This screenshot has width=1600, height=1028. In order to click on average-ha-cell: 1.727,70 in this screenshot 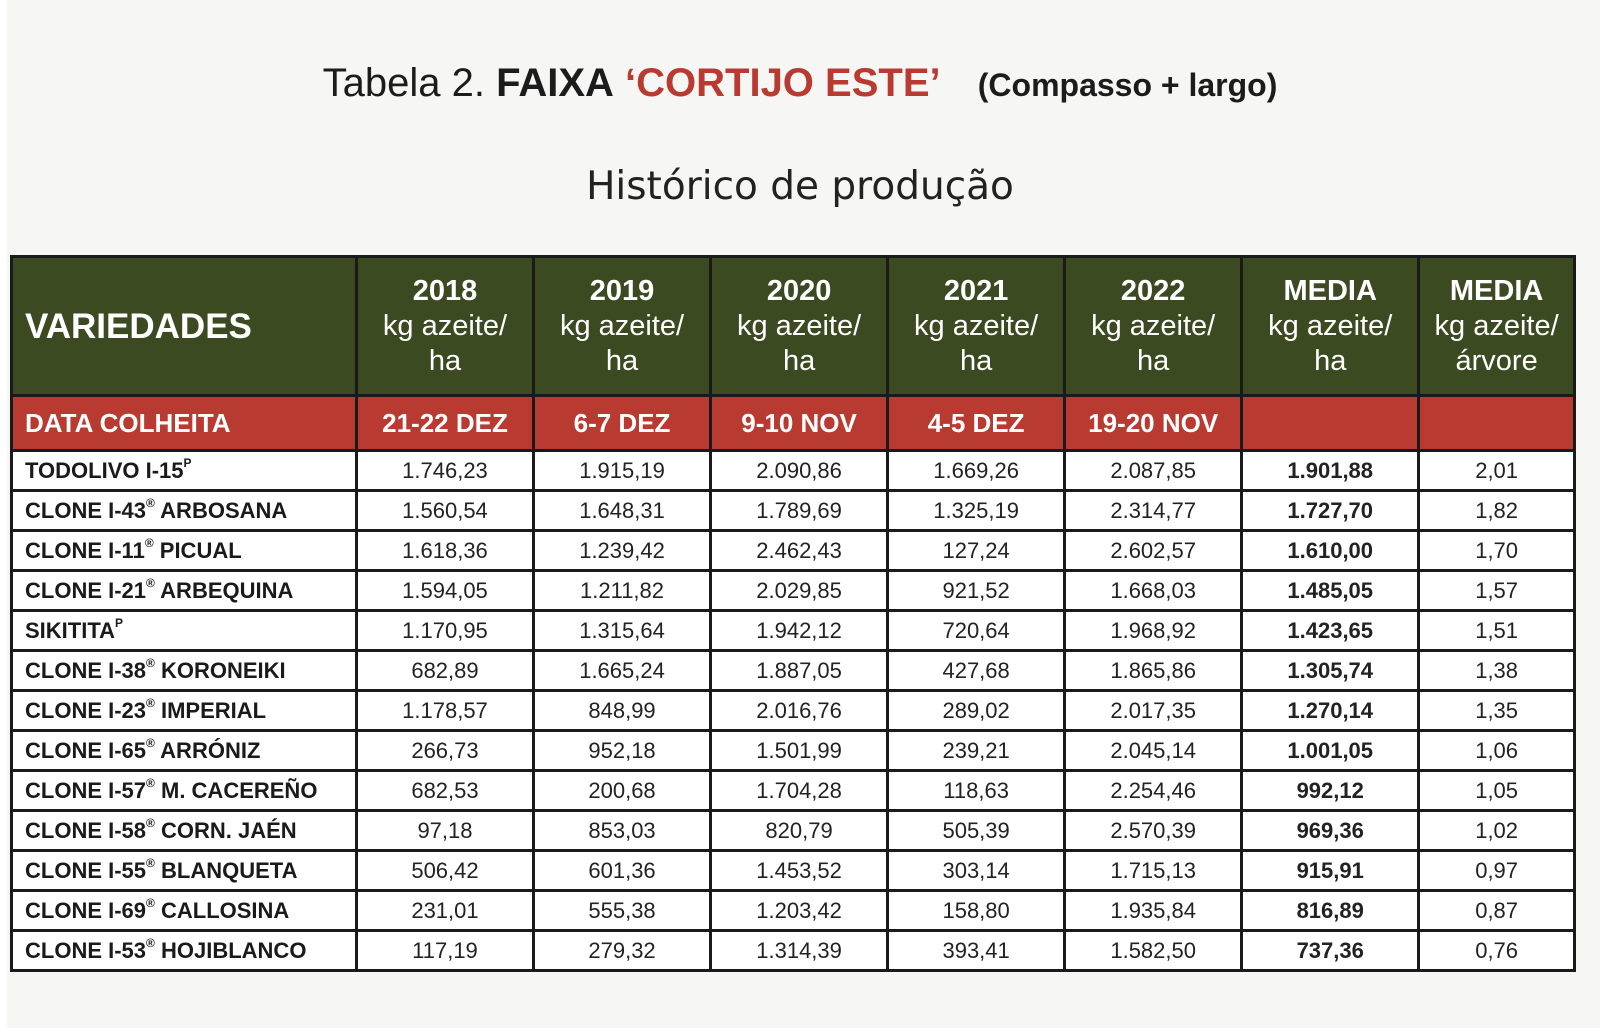, I will do `click(1330, 510)`.